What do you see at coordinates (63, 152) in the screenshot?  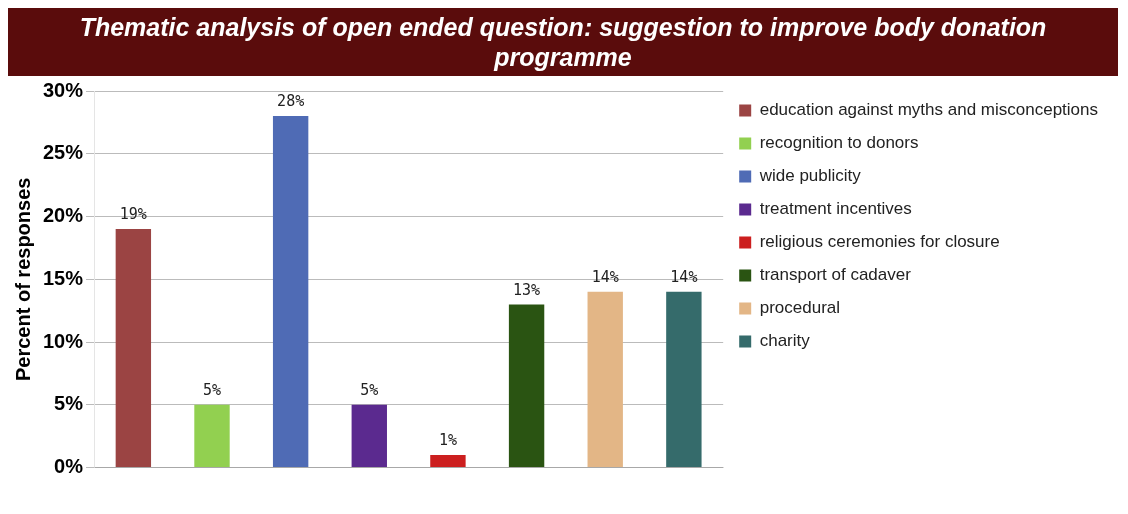 I see `y-tick-label: 25%` at bounding box center [63, 152].